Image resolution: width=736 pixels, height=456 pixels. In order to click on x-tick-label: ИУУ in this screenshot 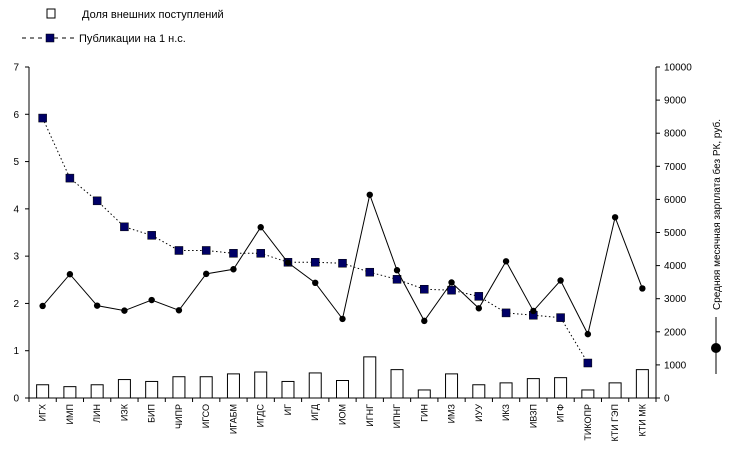, I will do `click(479, 413)`.